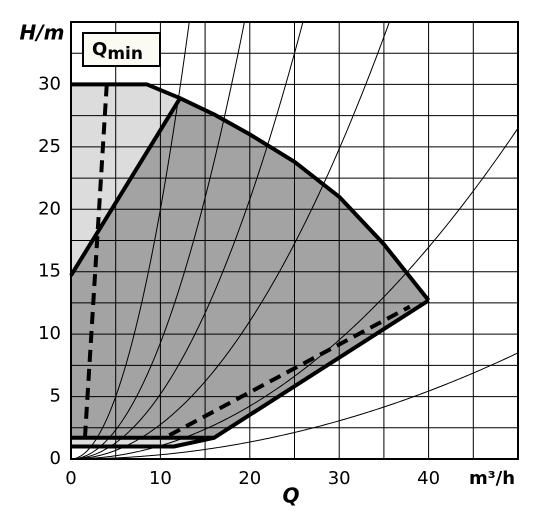 This screenshot has width=540, height=530. I want to click on y-tick-label: 15, so click(49, 271).